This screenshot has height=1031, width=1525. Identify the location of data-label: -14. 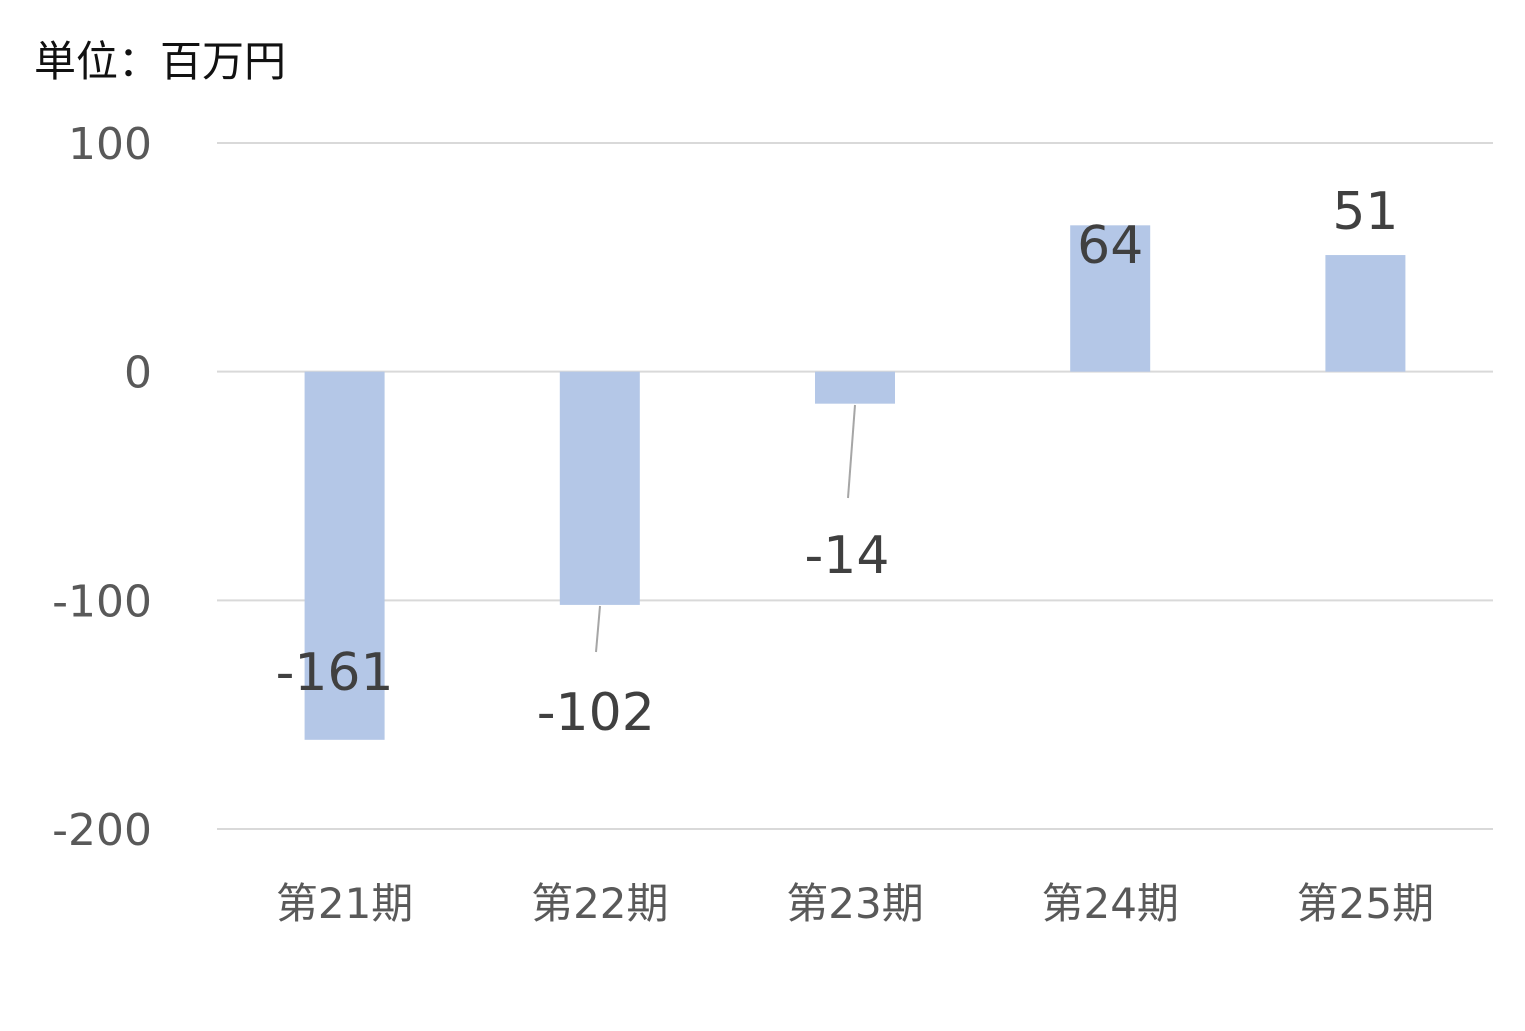
(847, 556).